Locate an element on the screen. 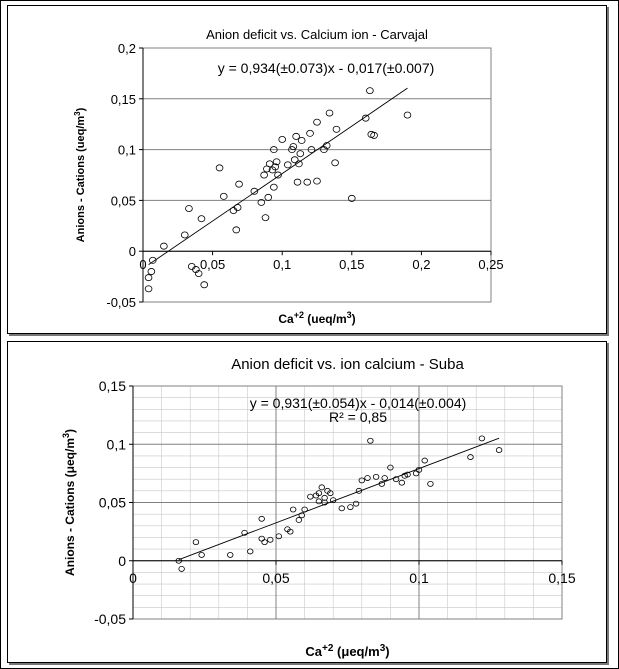  x-axis-label: Ca+2 (ueq/m3) is located at coordinates (316, 318).